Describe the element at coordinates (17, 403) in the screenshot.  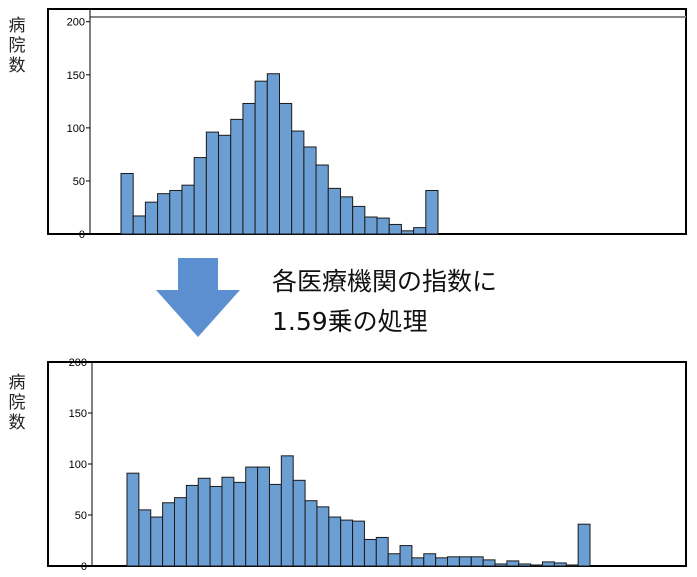
I see `bottom-chart-ylabel: 病 院 数` at that location.